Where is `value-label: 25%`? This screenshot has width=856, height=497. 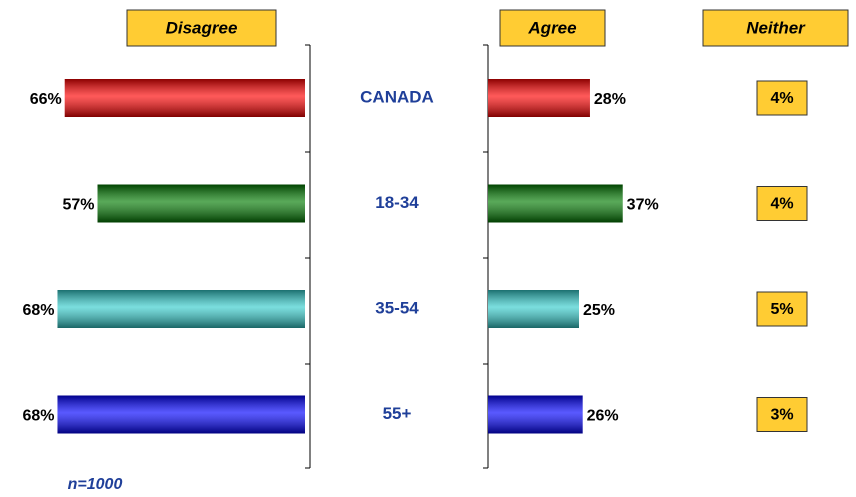 value-label: 25% is located at coordinates (599, 310).